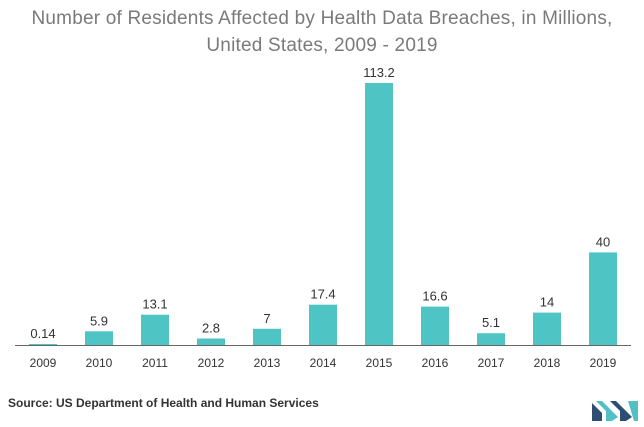  What do you see at coordinates (603, 298) in the screenshot?
I see `bar-2019` at bounding box center [603, 298].